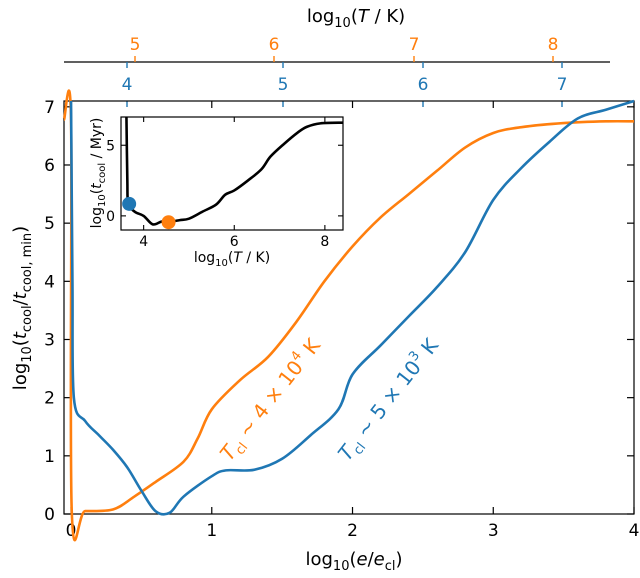  What do you see at coordinates (423, 85) in the screenshot?
I see `blue-tick-label: 6` at bounding box center [423, 85].